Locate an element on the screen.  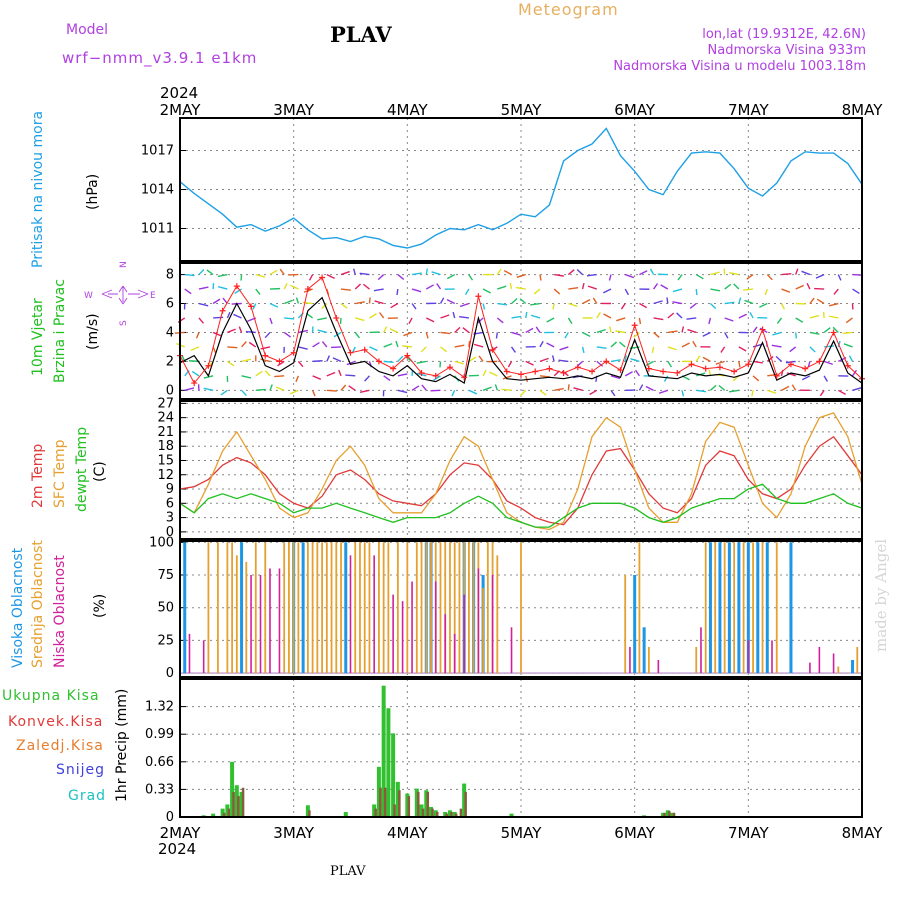
temperature-lines is located at coordinates (521, 471).